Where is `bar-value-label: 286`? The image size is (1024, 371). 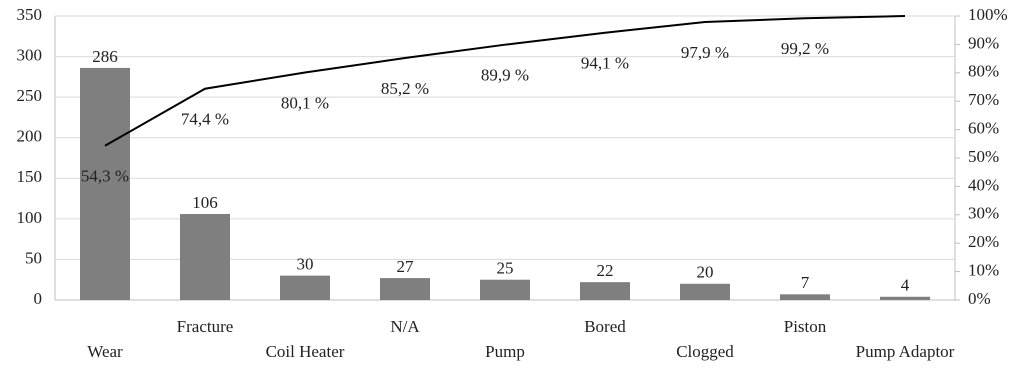 bar-value-label: 286 is located at coordinates (105, 56).